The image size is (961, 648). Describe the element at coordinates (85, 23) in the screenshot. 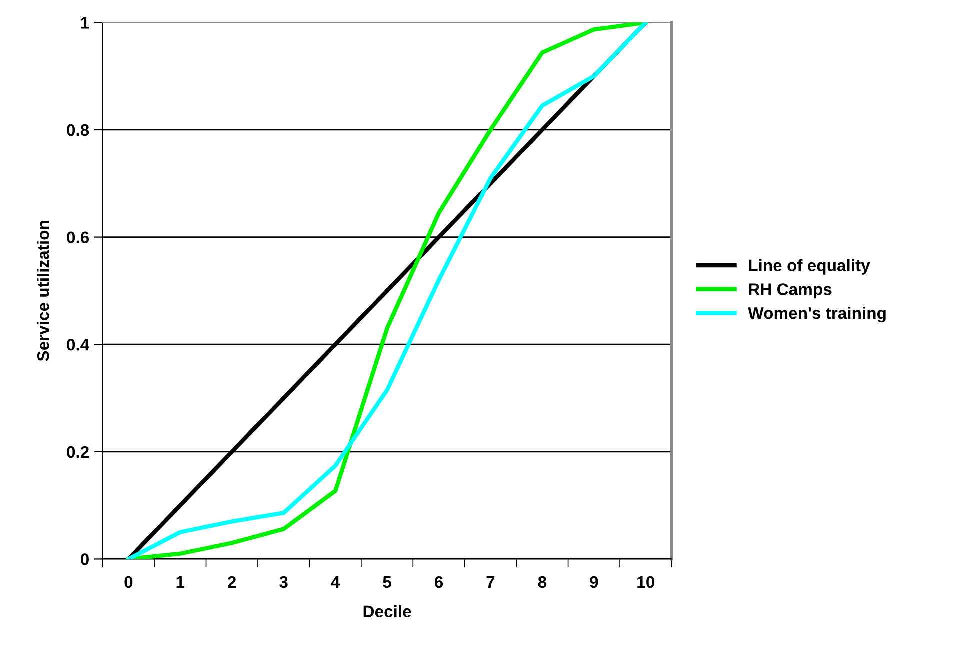

I see `y-tick-label: 1` at that location.